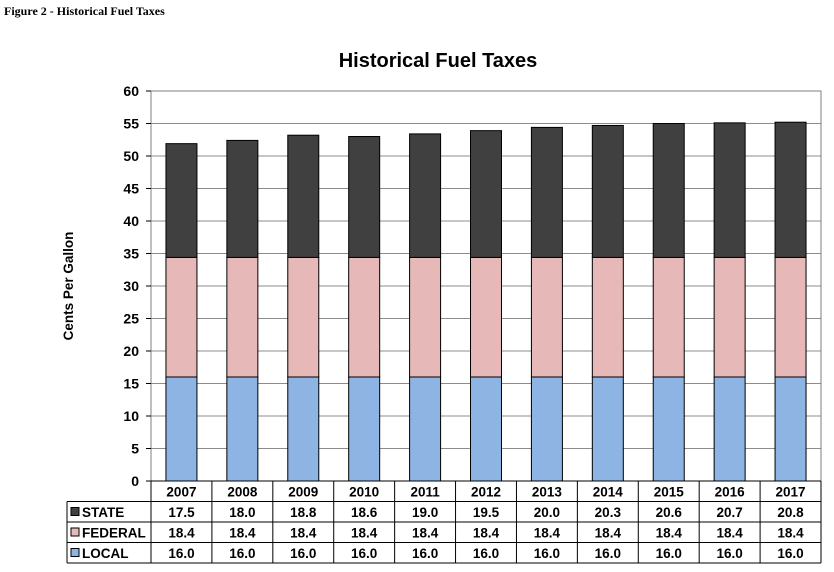  Describe the element at coordinates (547, 492) in the screenshot. I see `x-tick-label: 2013` at that location.